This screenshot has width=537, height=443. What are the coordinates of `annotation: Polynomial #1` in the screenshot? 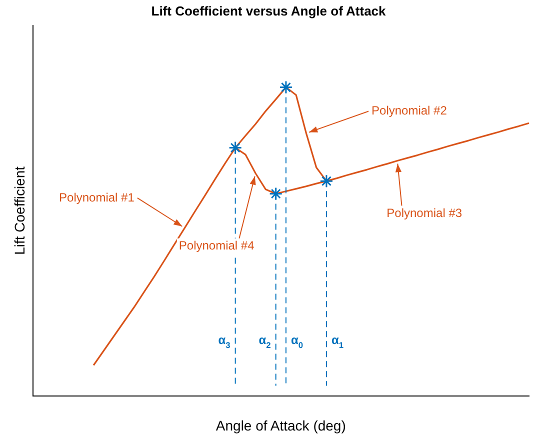 It's located at (97, 197).